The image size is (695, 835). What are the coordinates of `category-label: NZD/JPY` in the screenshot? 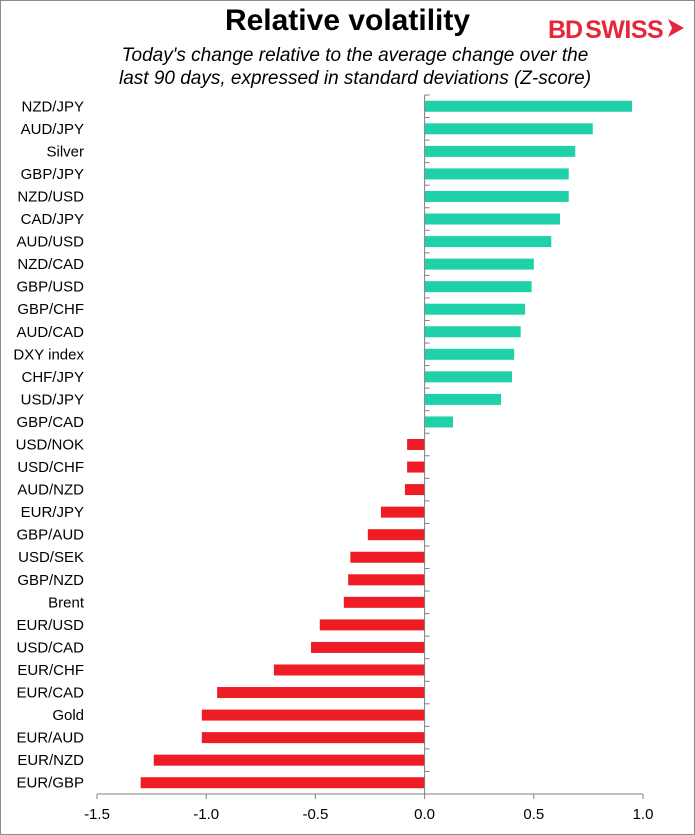 It's located at (52, 106).